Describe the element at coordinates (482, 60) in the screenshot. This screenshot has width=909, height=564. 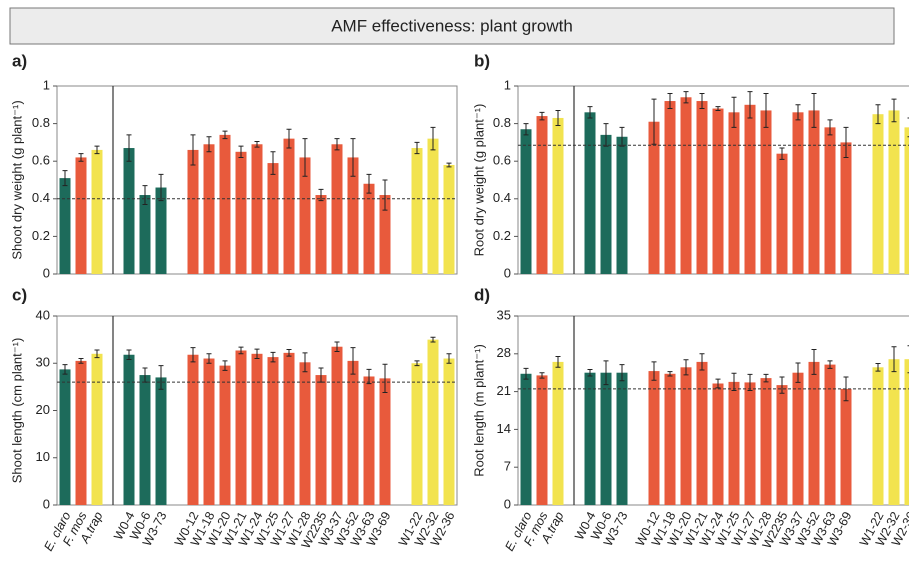
I see `panel-label: b)` at that location.